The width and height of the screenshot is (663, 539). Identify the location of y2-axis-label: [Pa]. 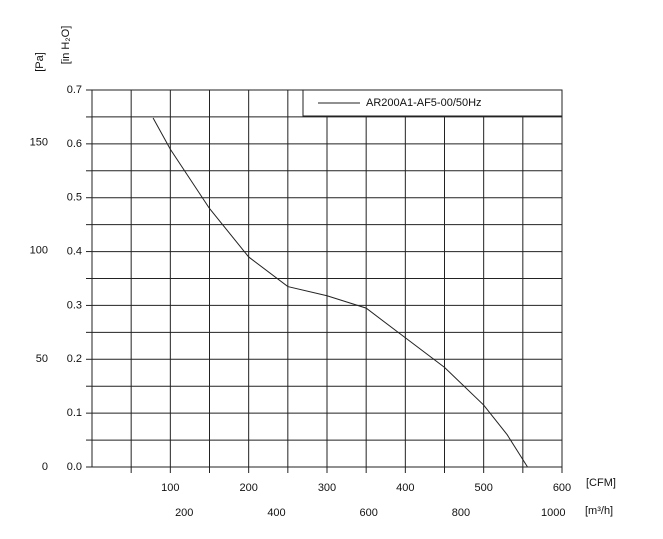
(40, 62).